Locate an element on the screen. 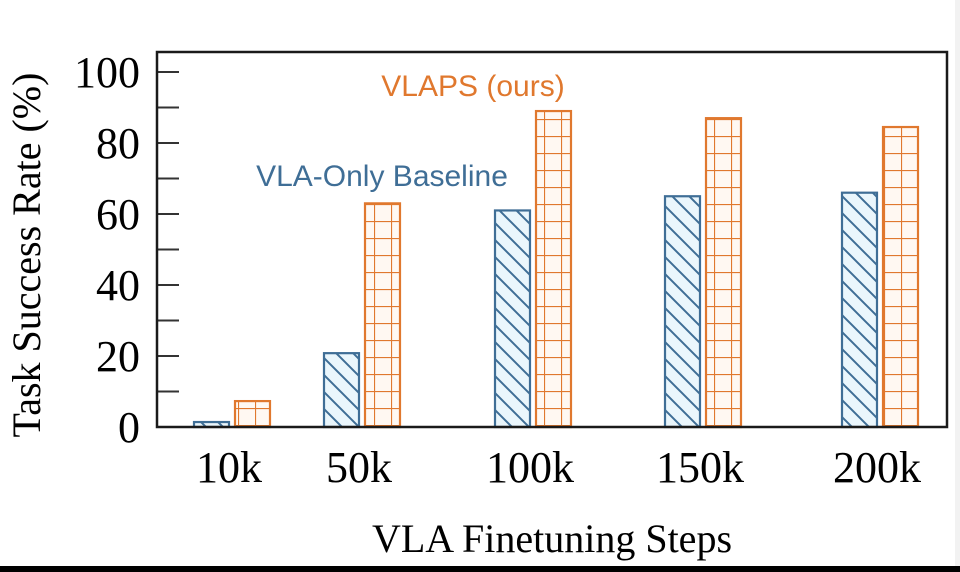 The height and width of the screenshot is (572, 960). x-tick-label: 10k is located at coordinates (229, 467).